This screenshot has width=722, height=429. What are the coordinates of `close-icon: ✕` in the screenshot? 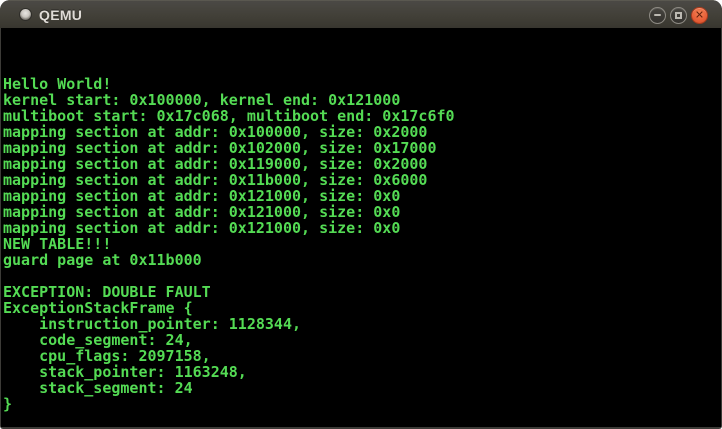 It's located at (699, 14).